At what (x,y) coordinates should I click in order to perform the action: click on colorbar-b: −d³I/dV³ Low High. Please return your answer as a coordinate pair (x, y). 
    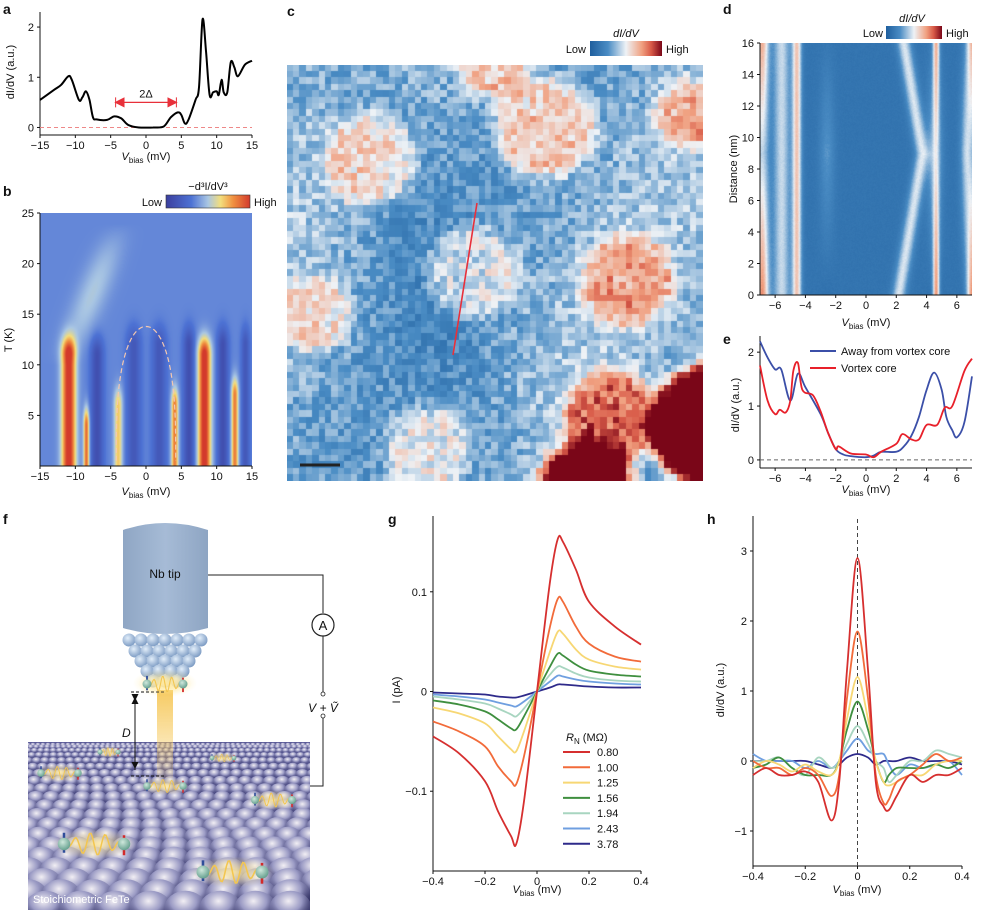
    Looking at the image, I should click on (209, 195).